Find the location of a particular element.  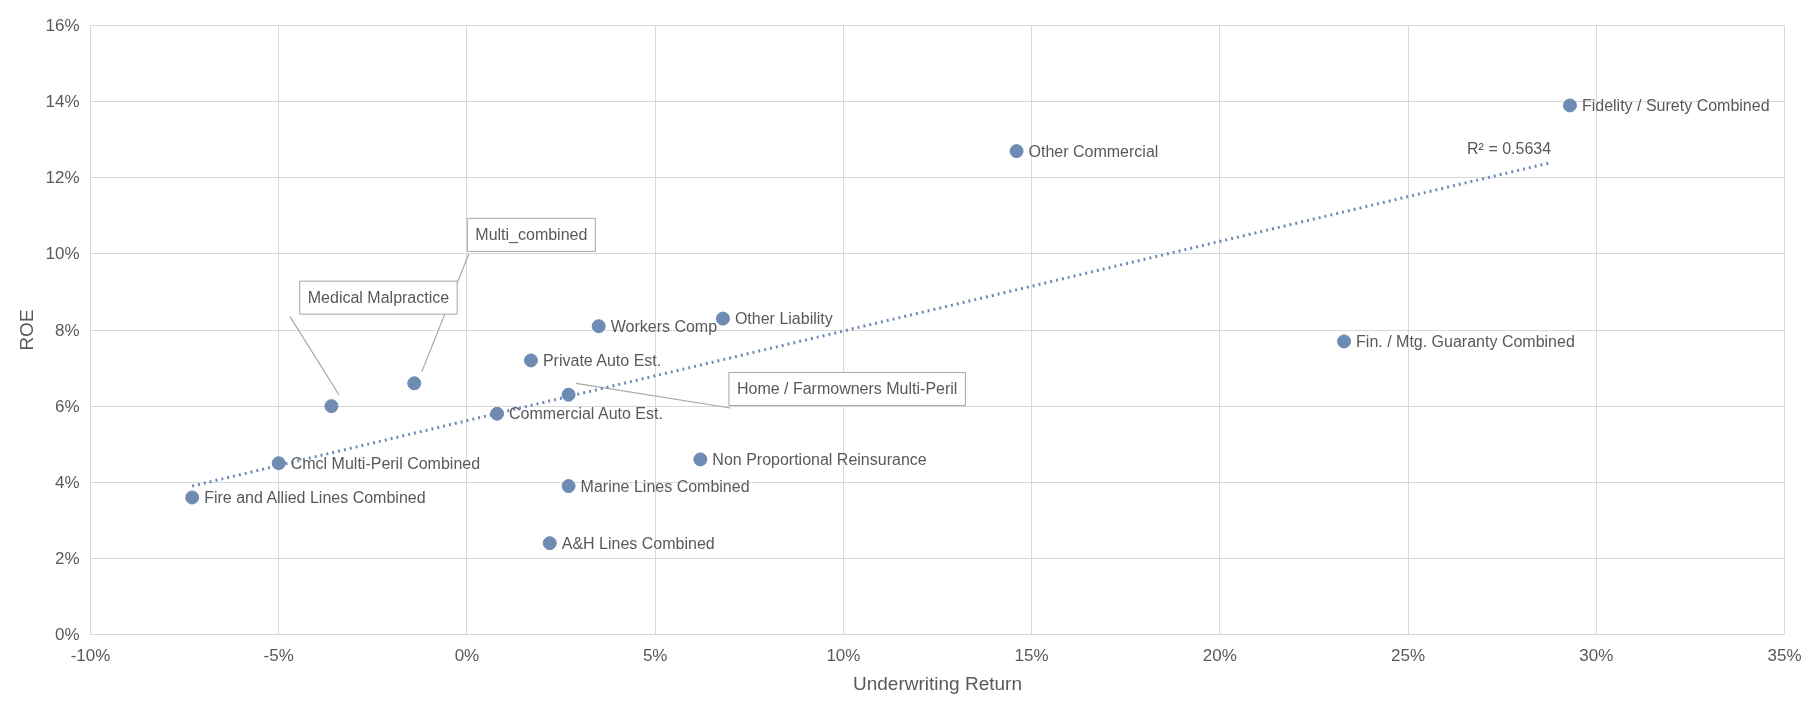

data-label: Medical Malpractice is located at coordinates (378, 298).